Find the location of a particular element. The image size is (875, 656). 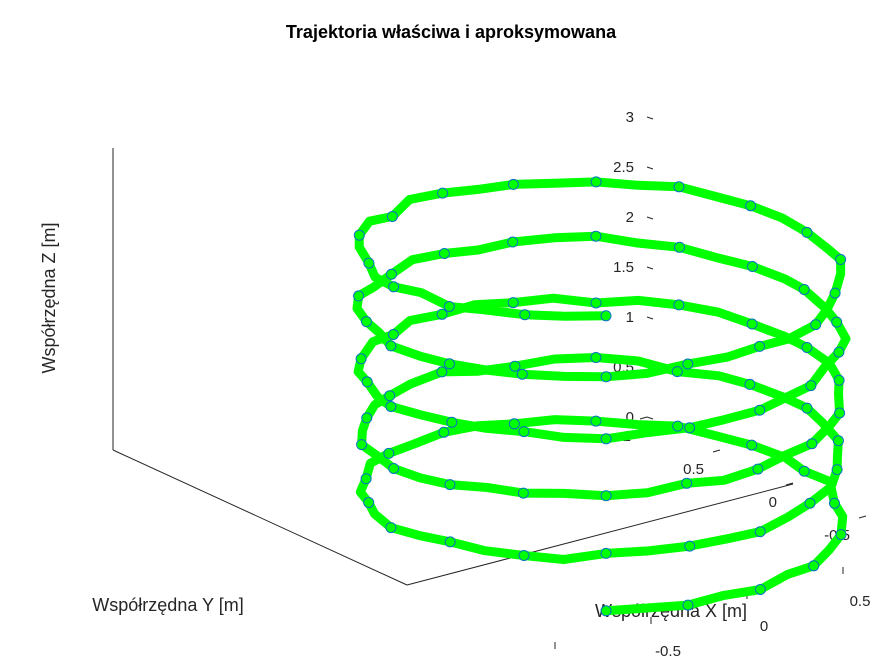

x-tick-label: 0 is located at coordinates (764, 626).